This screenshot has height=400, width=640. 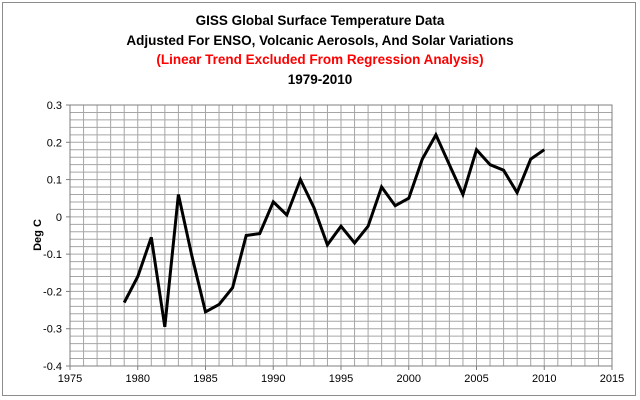 I want to click on y-tick-label: -0.4, so click(x=52, y=367).